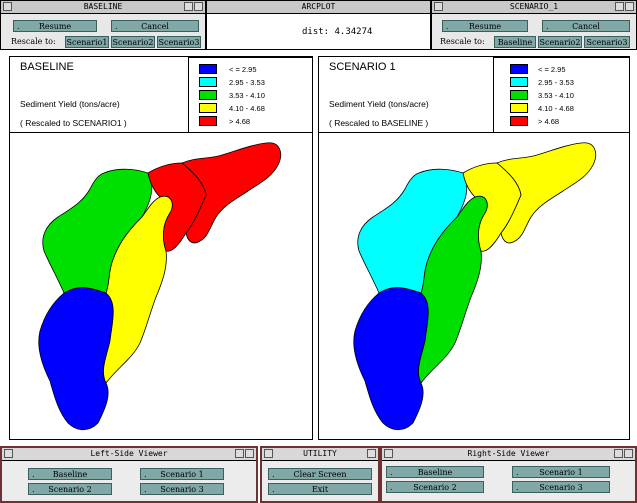  I want to click on scenario-window-titlebar: SCENARIO_1, so click(534, 7).